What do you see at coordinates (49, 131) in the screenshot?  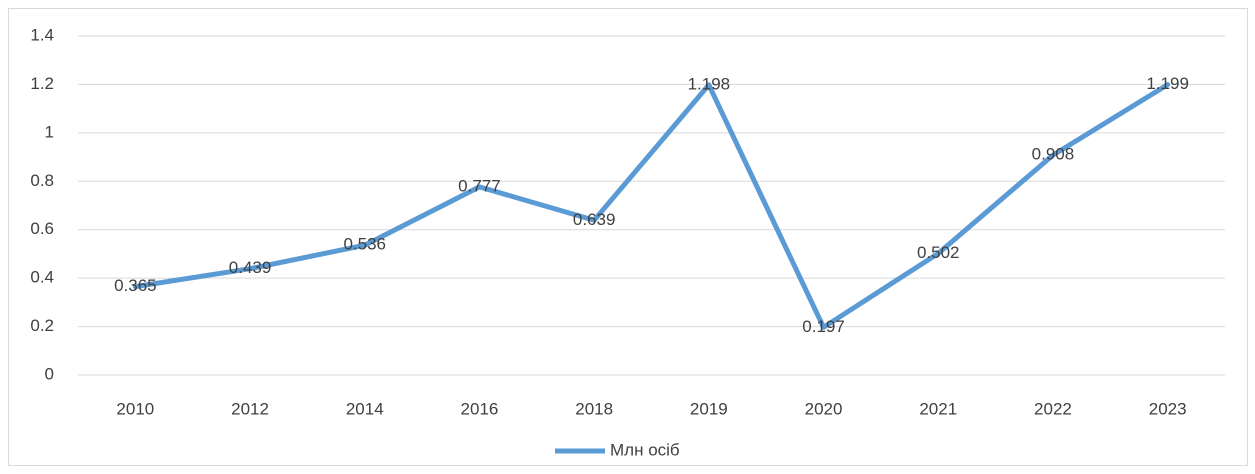 I see `y-tick-label: 1` at bounding box center [49, 131].